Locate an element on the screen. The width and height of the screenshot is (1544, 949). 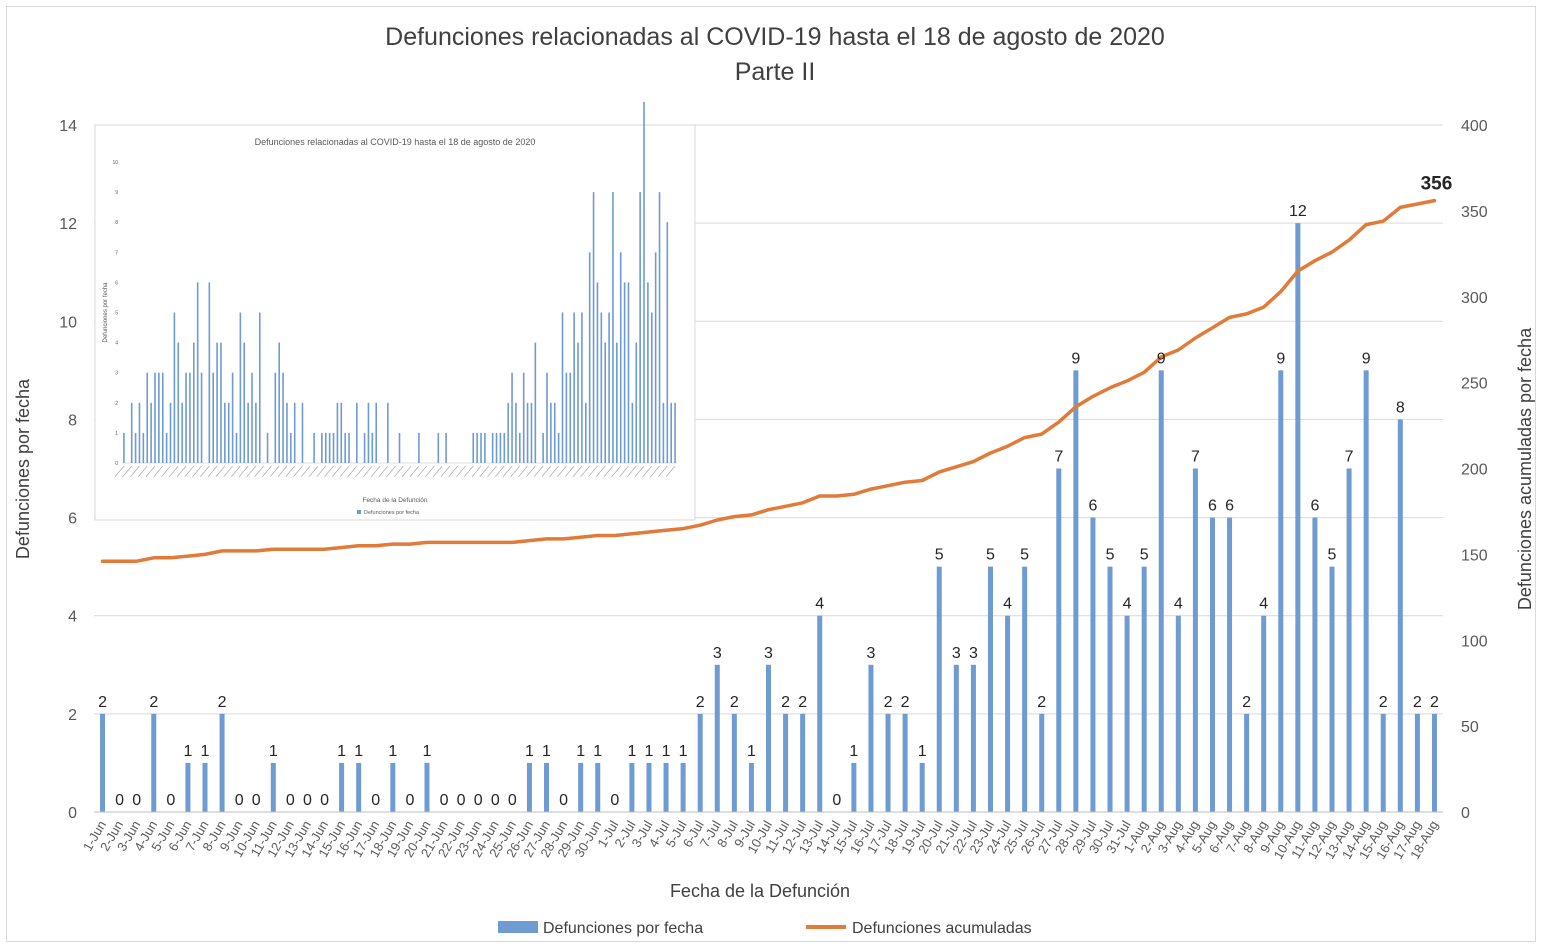
y-tick-label-left: 6 is located at coordinates (72, 519).